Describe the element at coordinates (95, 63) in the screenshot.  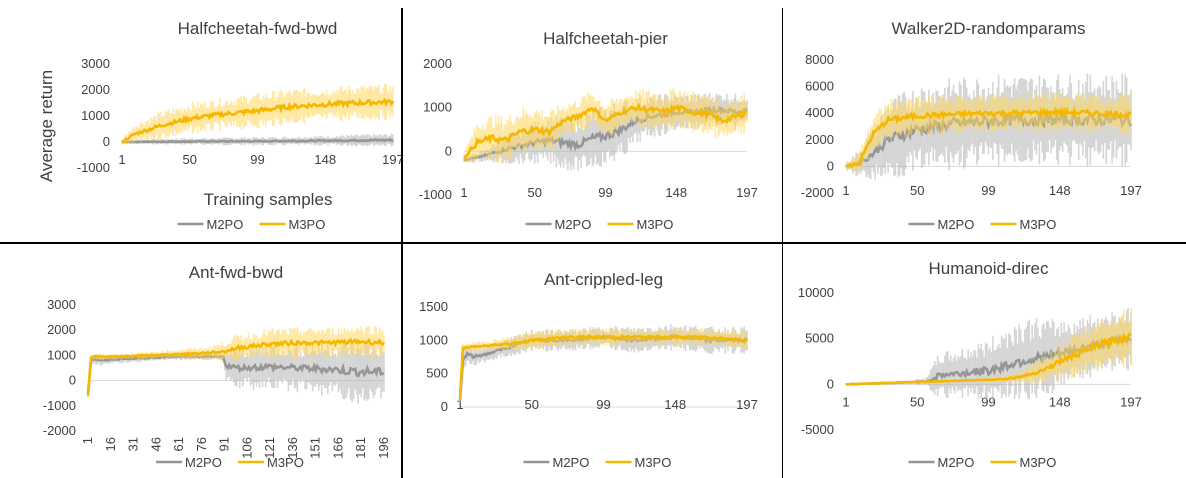
I see `y-tick-label: 3000` at that location.